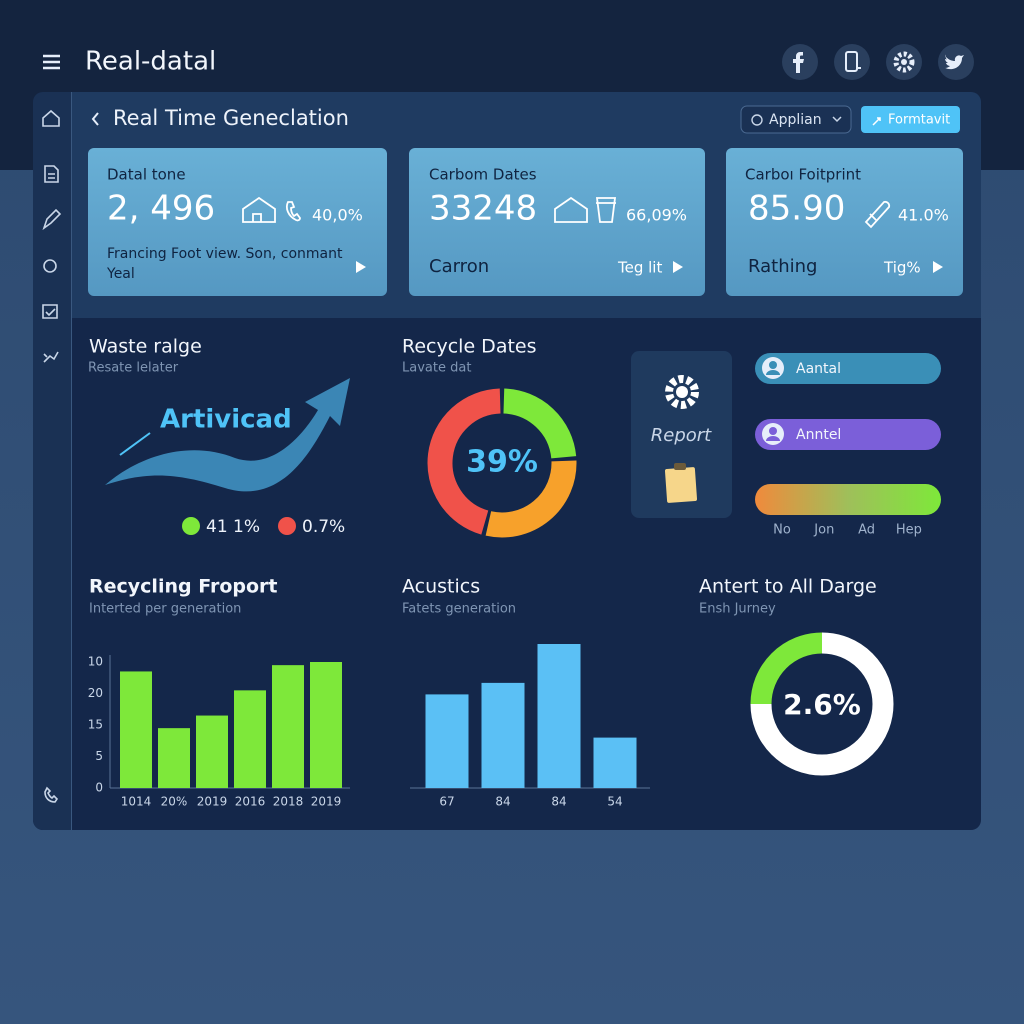 The height and width of the screenshot is (1024, 1024). I want to click on action-button: Formtavit, so click(910, 119).